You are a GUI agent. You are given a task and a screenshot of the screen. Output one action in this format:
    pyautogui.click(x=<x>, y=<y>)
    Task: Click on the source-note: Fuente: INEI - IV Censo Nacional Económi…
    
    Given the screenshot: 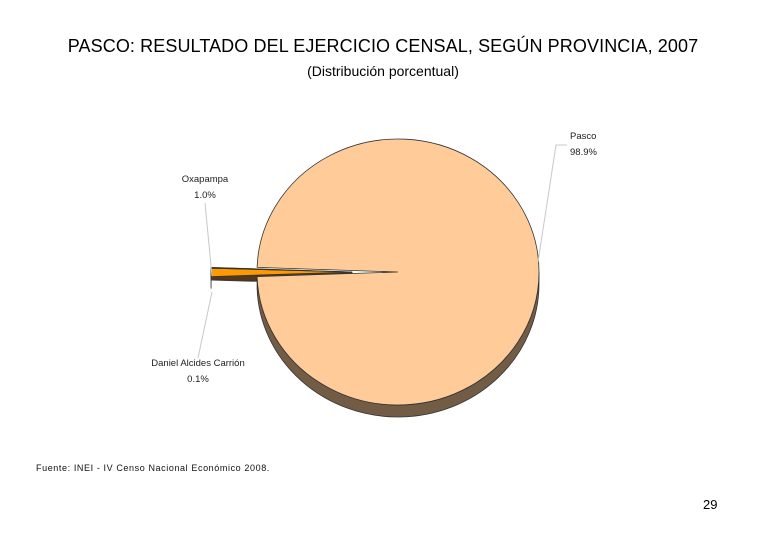 What is the action you would take?
    pyautogui.click(x=153, y=468)
    